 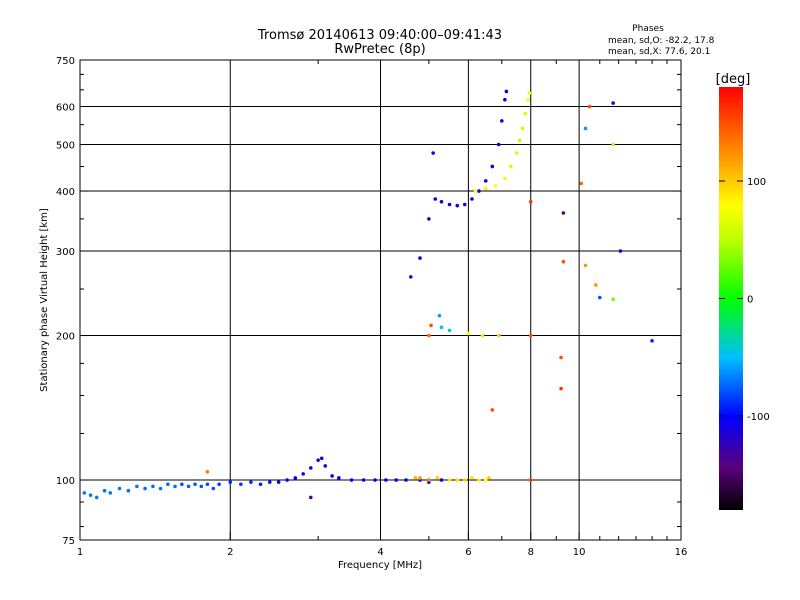 I want to click on x-tick-label: 10, so click(x=579, y=552).